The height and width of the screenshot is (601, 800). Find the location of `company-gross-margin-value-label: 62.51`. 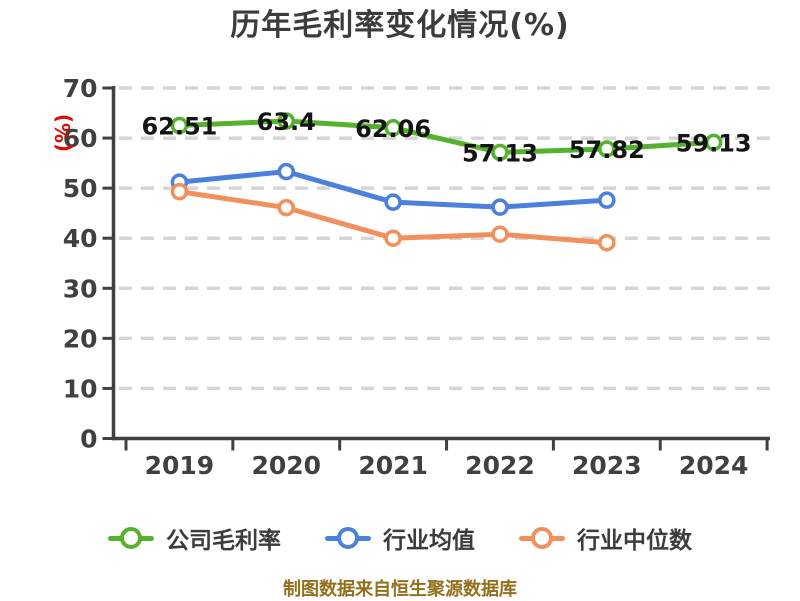

company-gross-margin-value-label: 62.51 is located at coordinates (179, 127).